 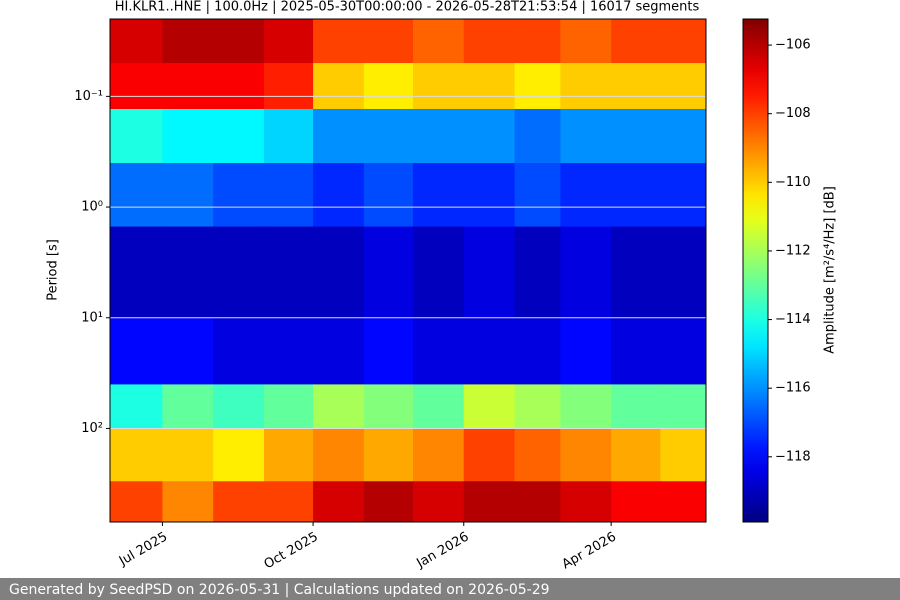 What do you see at coordinates (793, 456) in the screenshot?
I see `colorbar-tick-label: −118` at bounding box center [793, 456].